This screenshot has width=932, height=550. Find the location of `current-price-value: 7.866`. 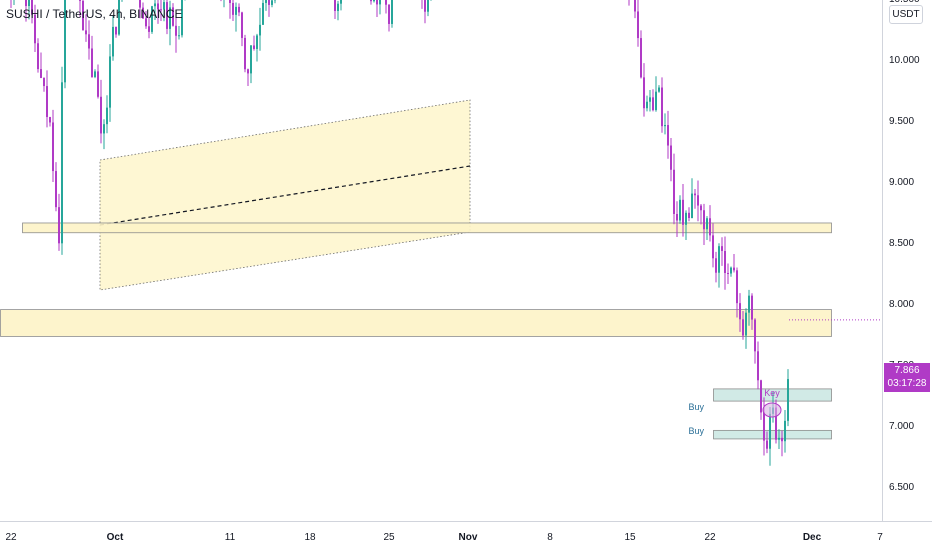

current-price-value: 7.866 is located at coordinates (907, 370).